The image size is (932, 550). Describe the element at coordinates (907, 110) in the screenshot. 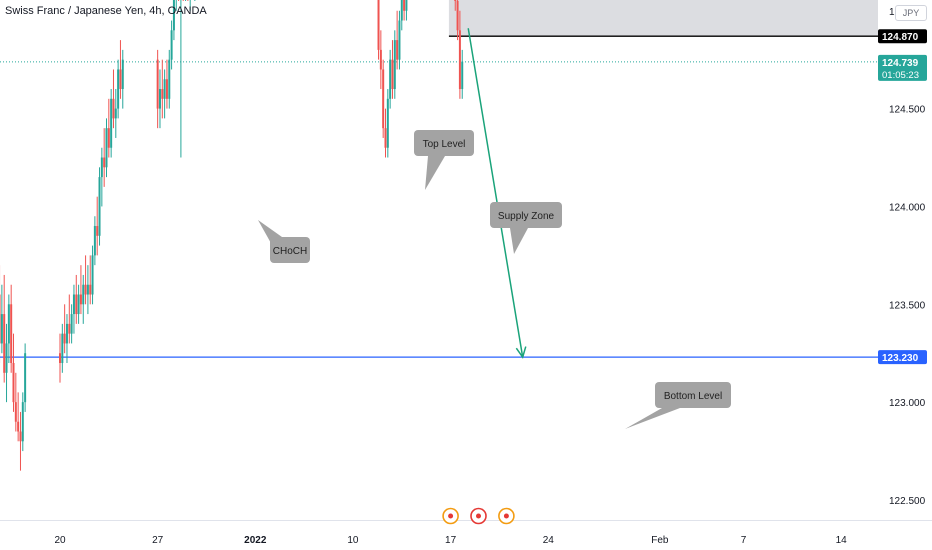

I see `price-axis-label: 124.500` at that location.